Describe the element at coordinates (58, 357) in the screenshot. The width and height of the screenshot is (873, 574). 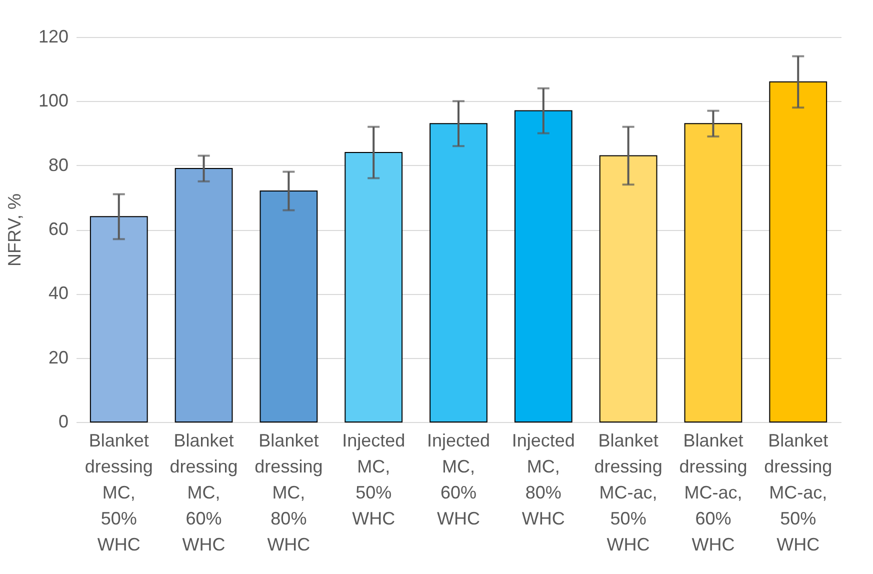
I see `y-tick-label: 20` at that location.